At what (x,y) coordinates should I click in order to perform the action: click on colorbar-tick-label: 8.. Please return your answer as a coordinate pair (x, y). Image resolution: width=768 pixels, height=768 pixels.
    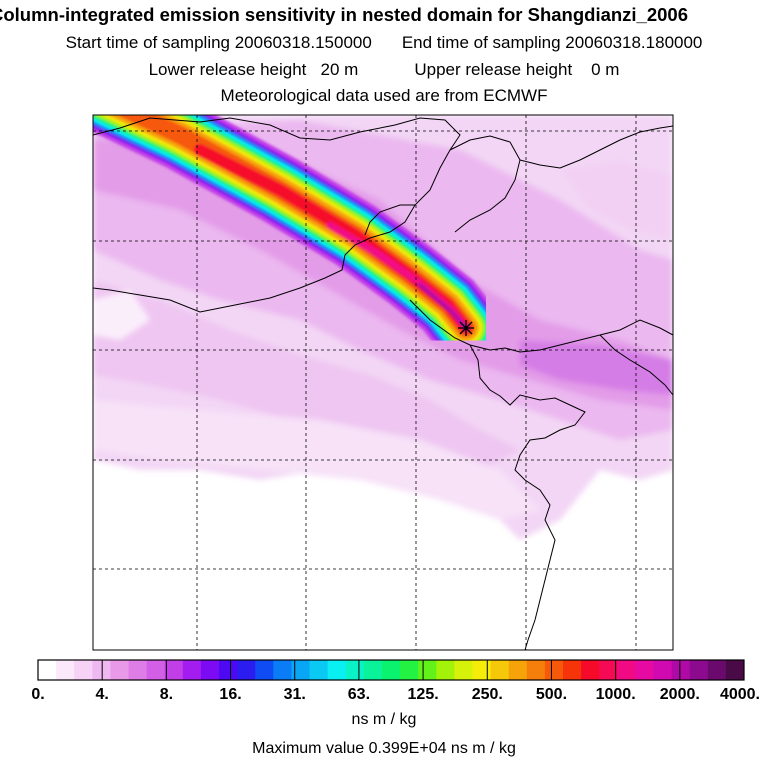
    Looking at the image, I should click on (166, 694).